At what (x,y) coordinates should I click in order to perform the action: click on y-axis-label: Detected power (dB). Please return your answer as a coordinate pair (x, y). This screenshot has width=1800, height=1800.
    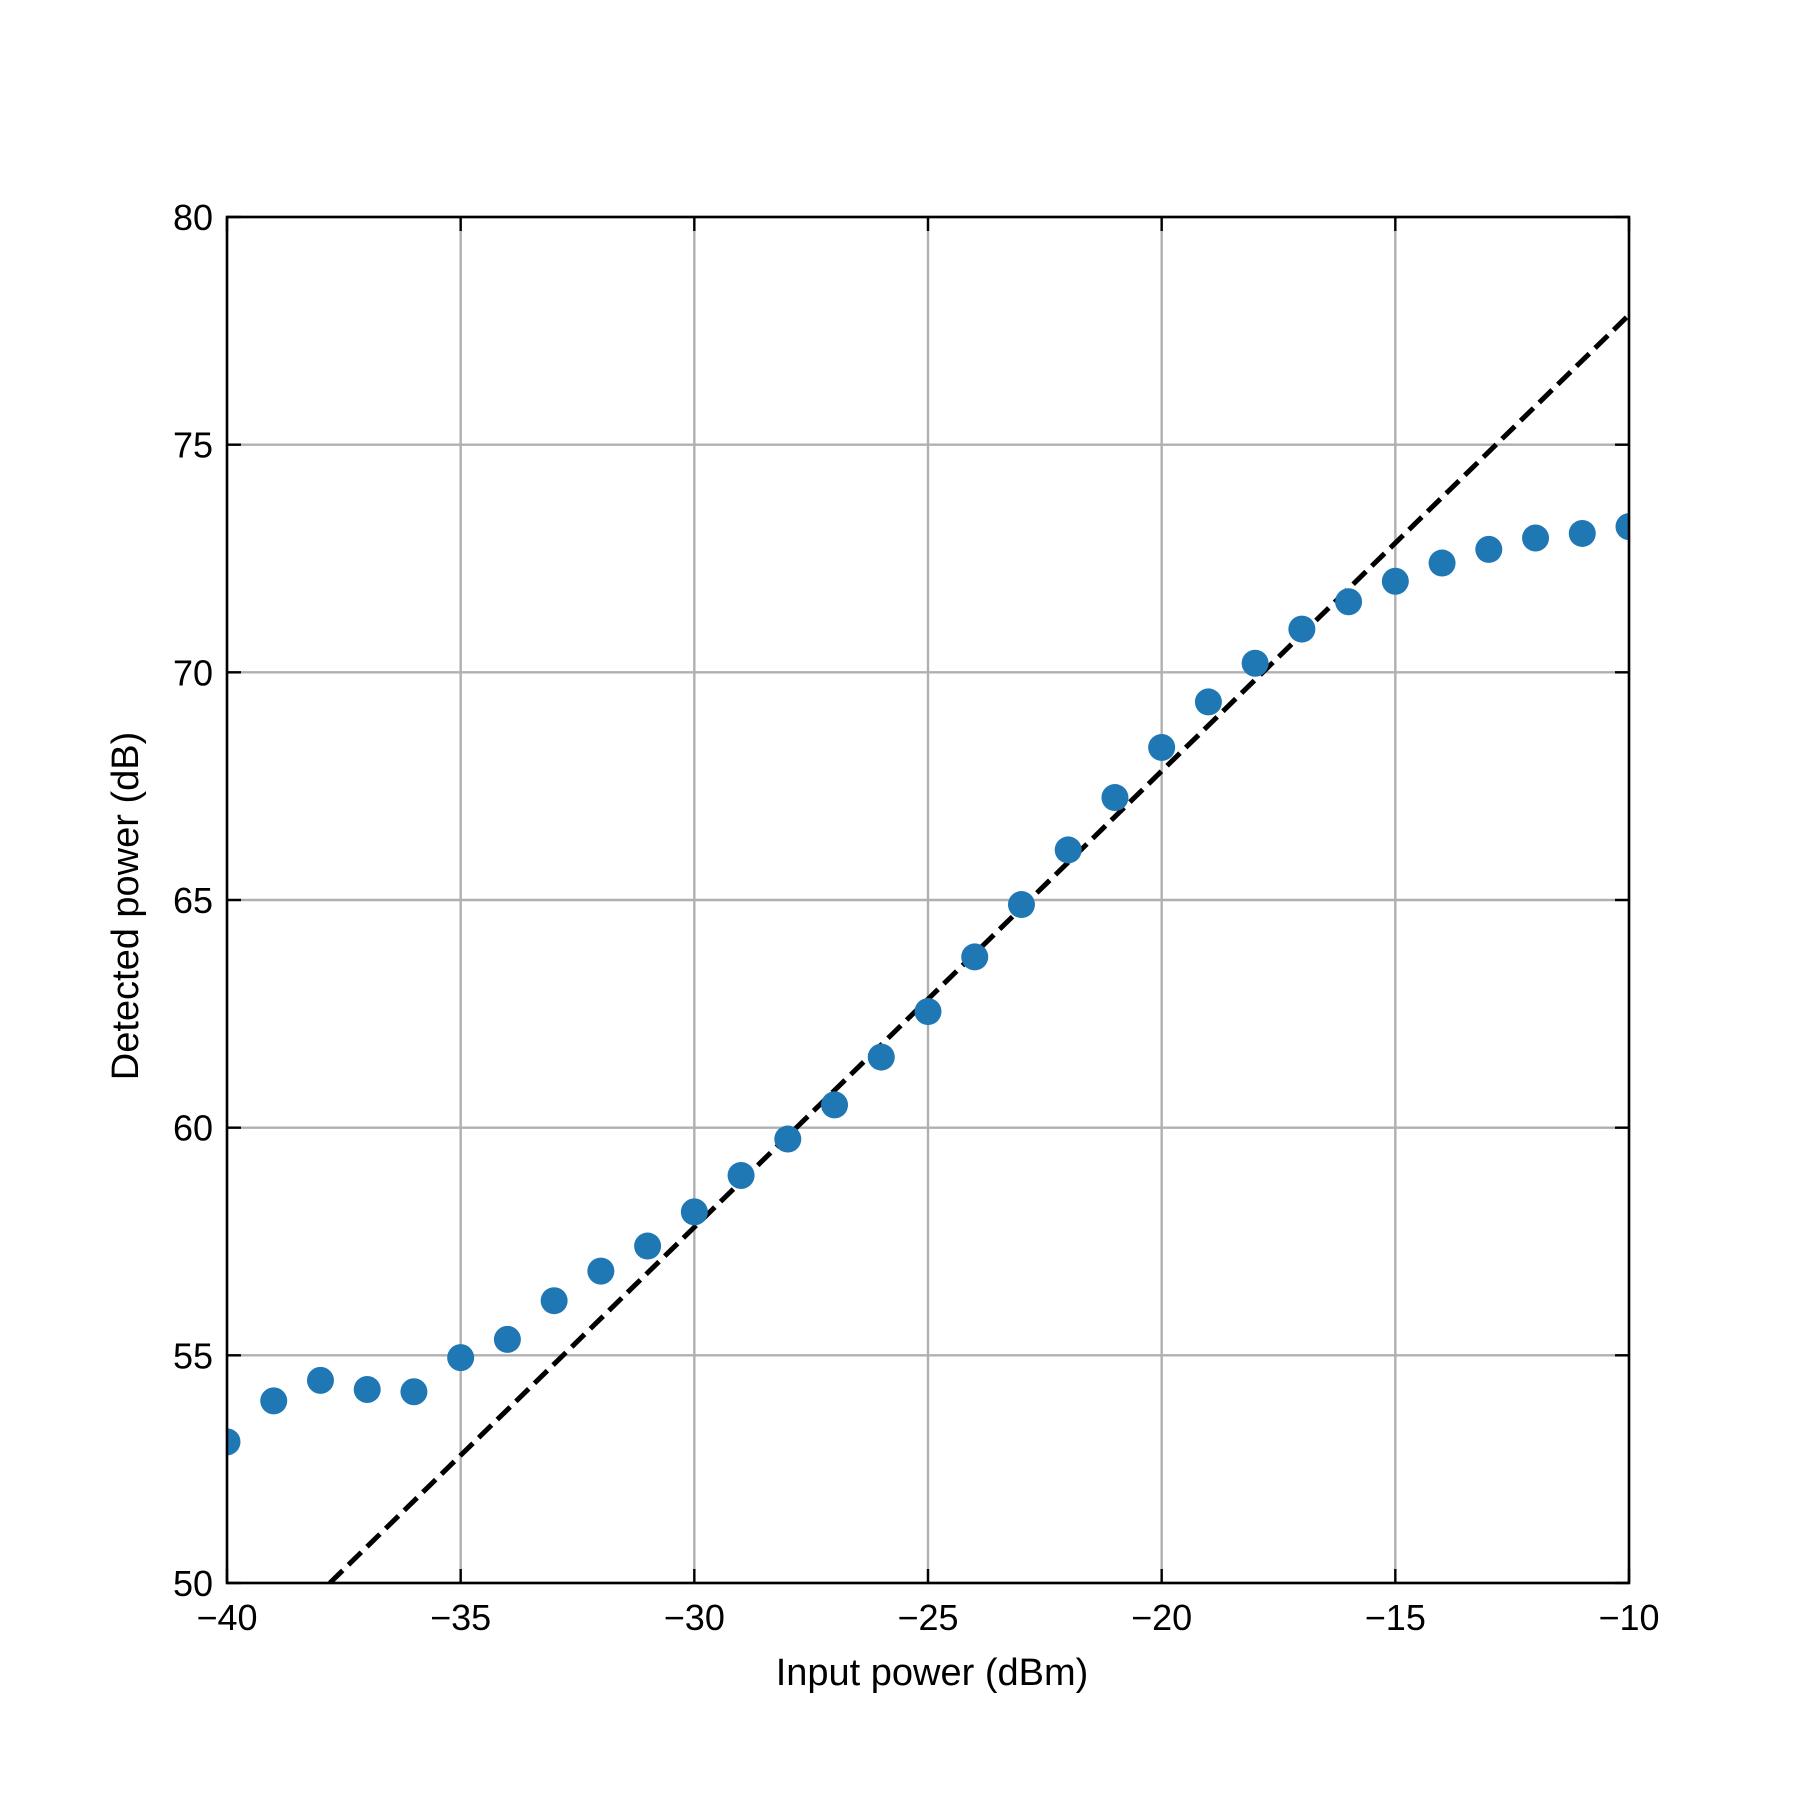
    Looking at the image, I should click on (126, 906).